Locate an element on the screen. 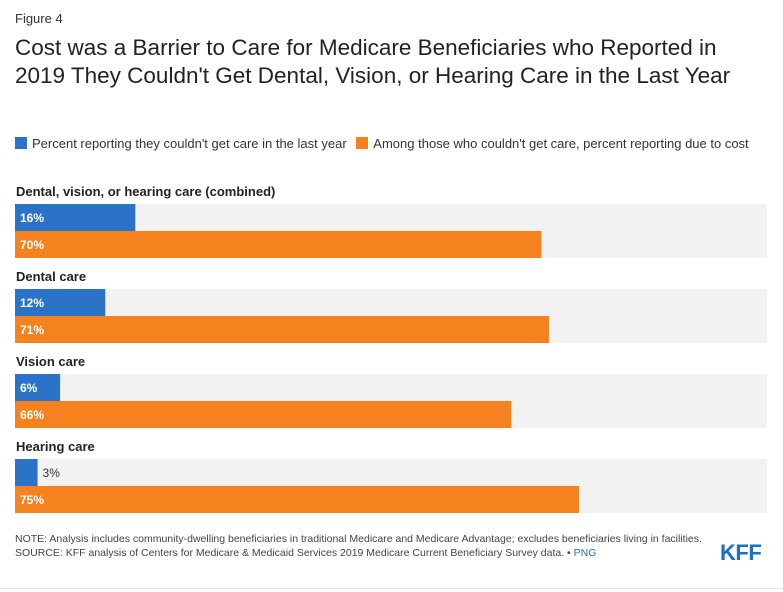  data-label: 70% is located at coordinates (32, 245).